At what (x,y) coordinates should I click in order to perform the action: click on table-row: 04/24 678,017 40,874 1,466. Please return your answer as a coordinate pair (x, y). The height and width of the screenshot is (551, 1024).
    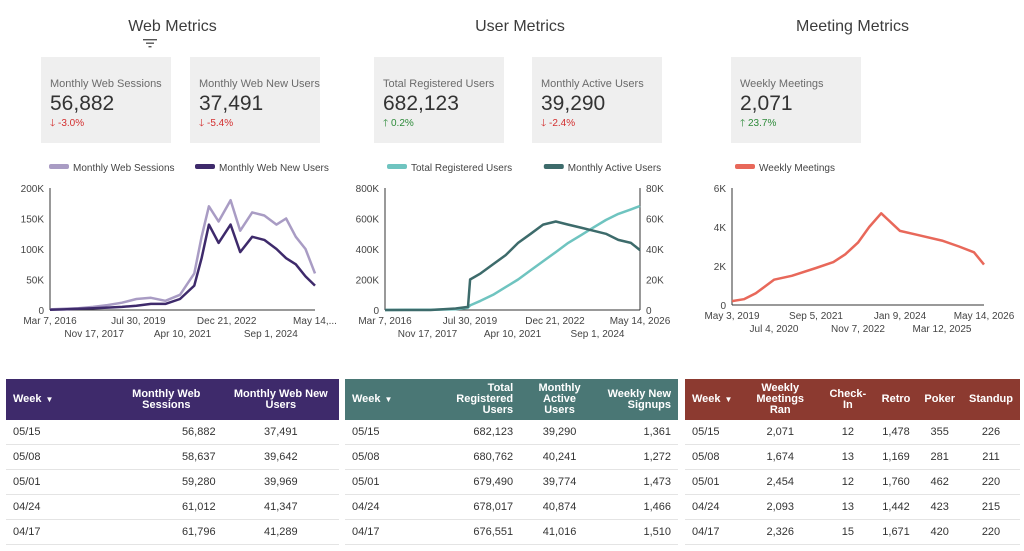
    Looking at the image, I should click on (511, 507).